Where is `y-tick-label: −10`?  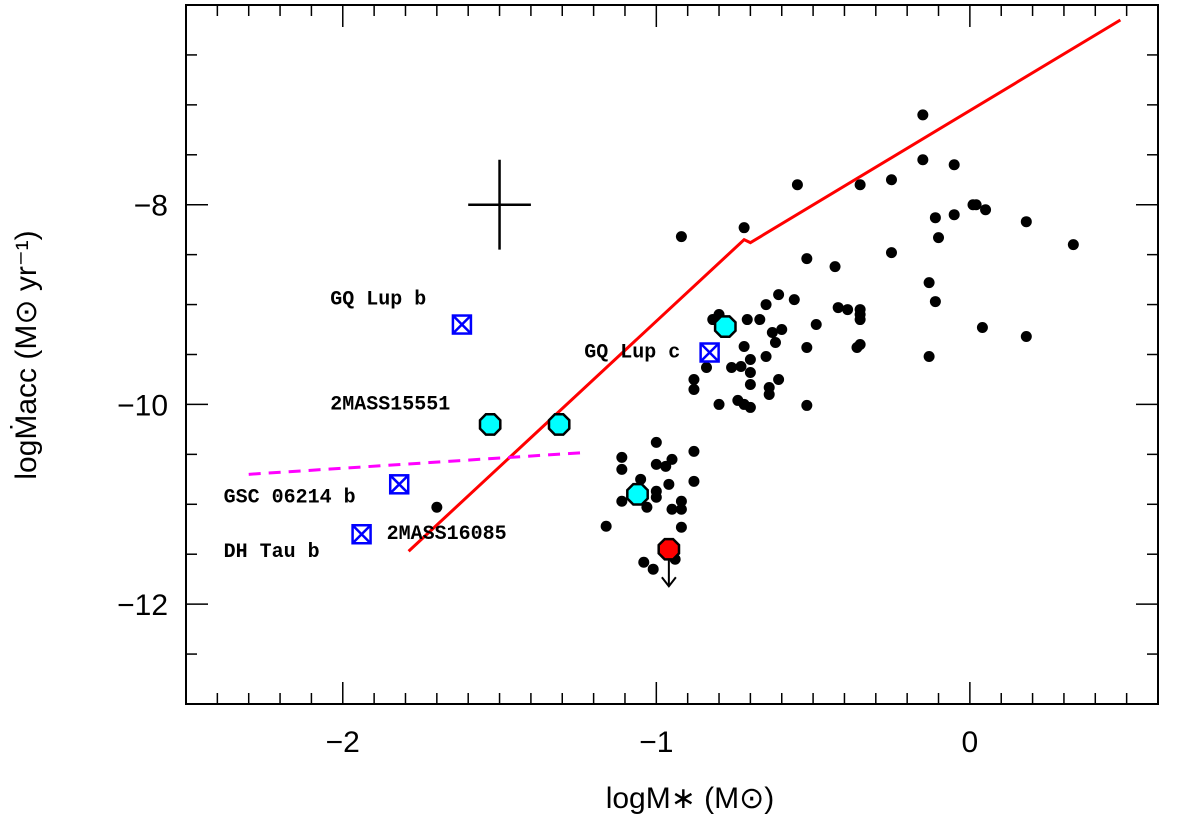
y-tick-label: −10 is located at coordinates (142, 405).